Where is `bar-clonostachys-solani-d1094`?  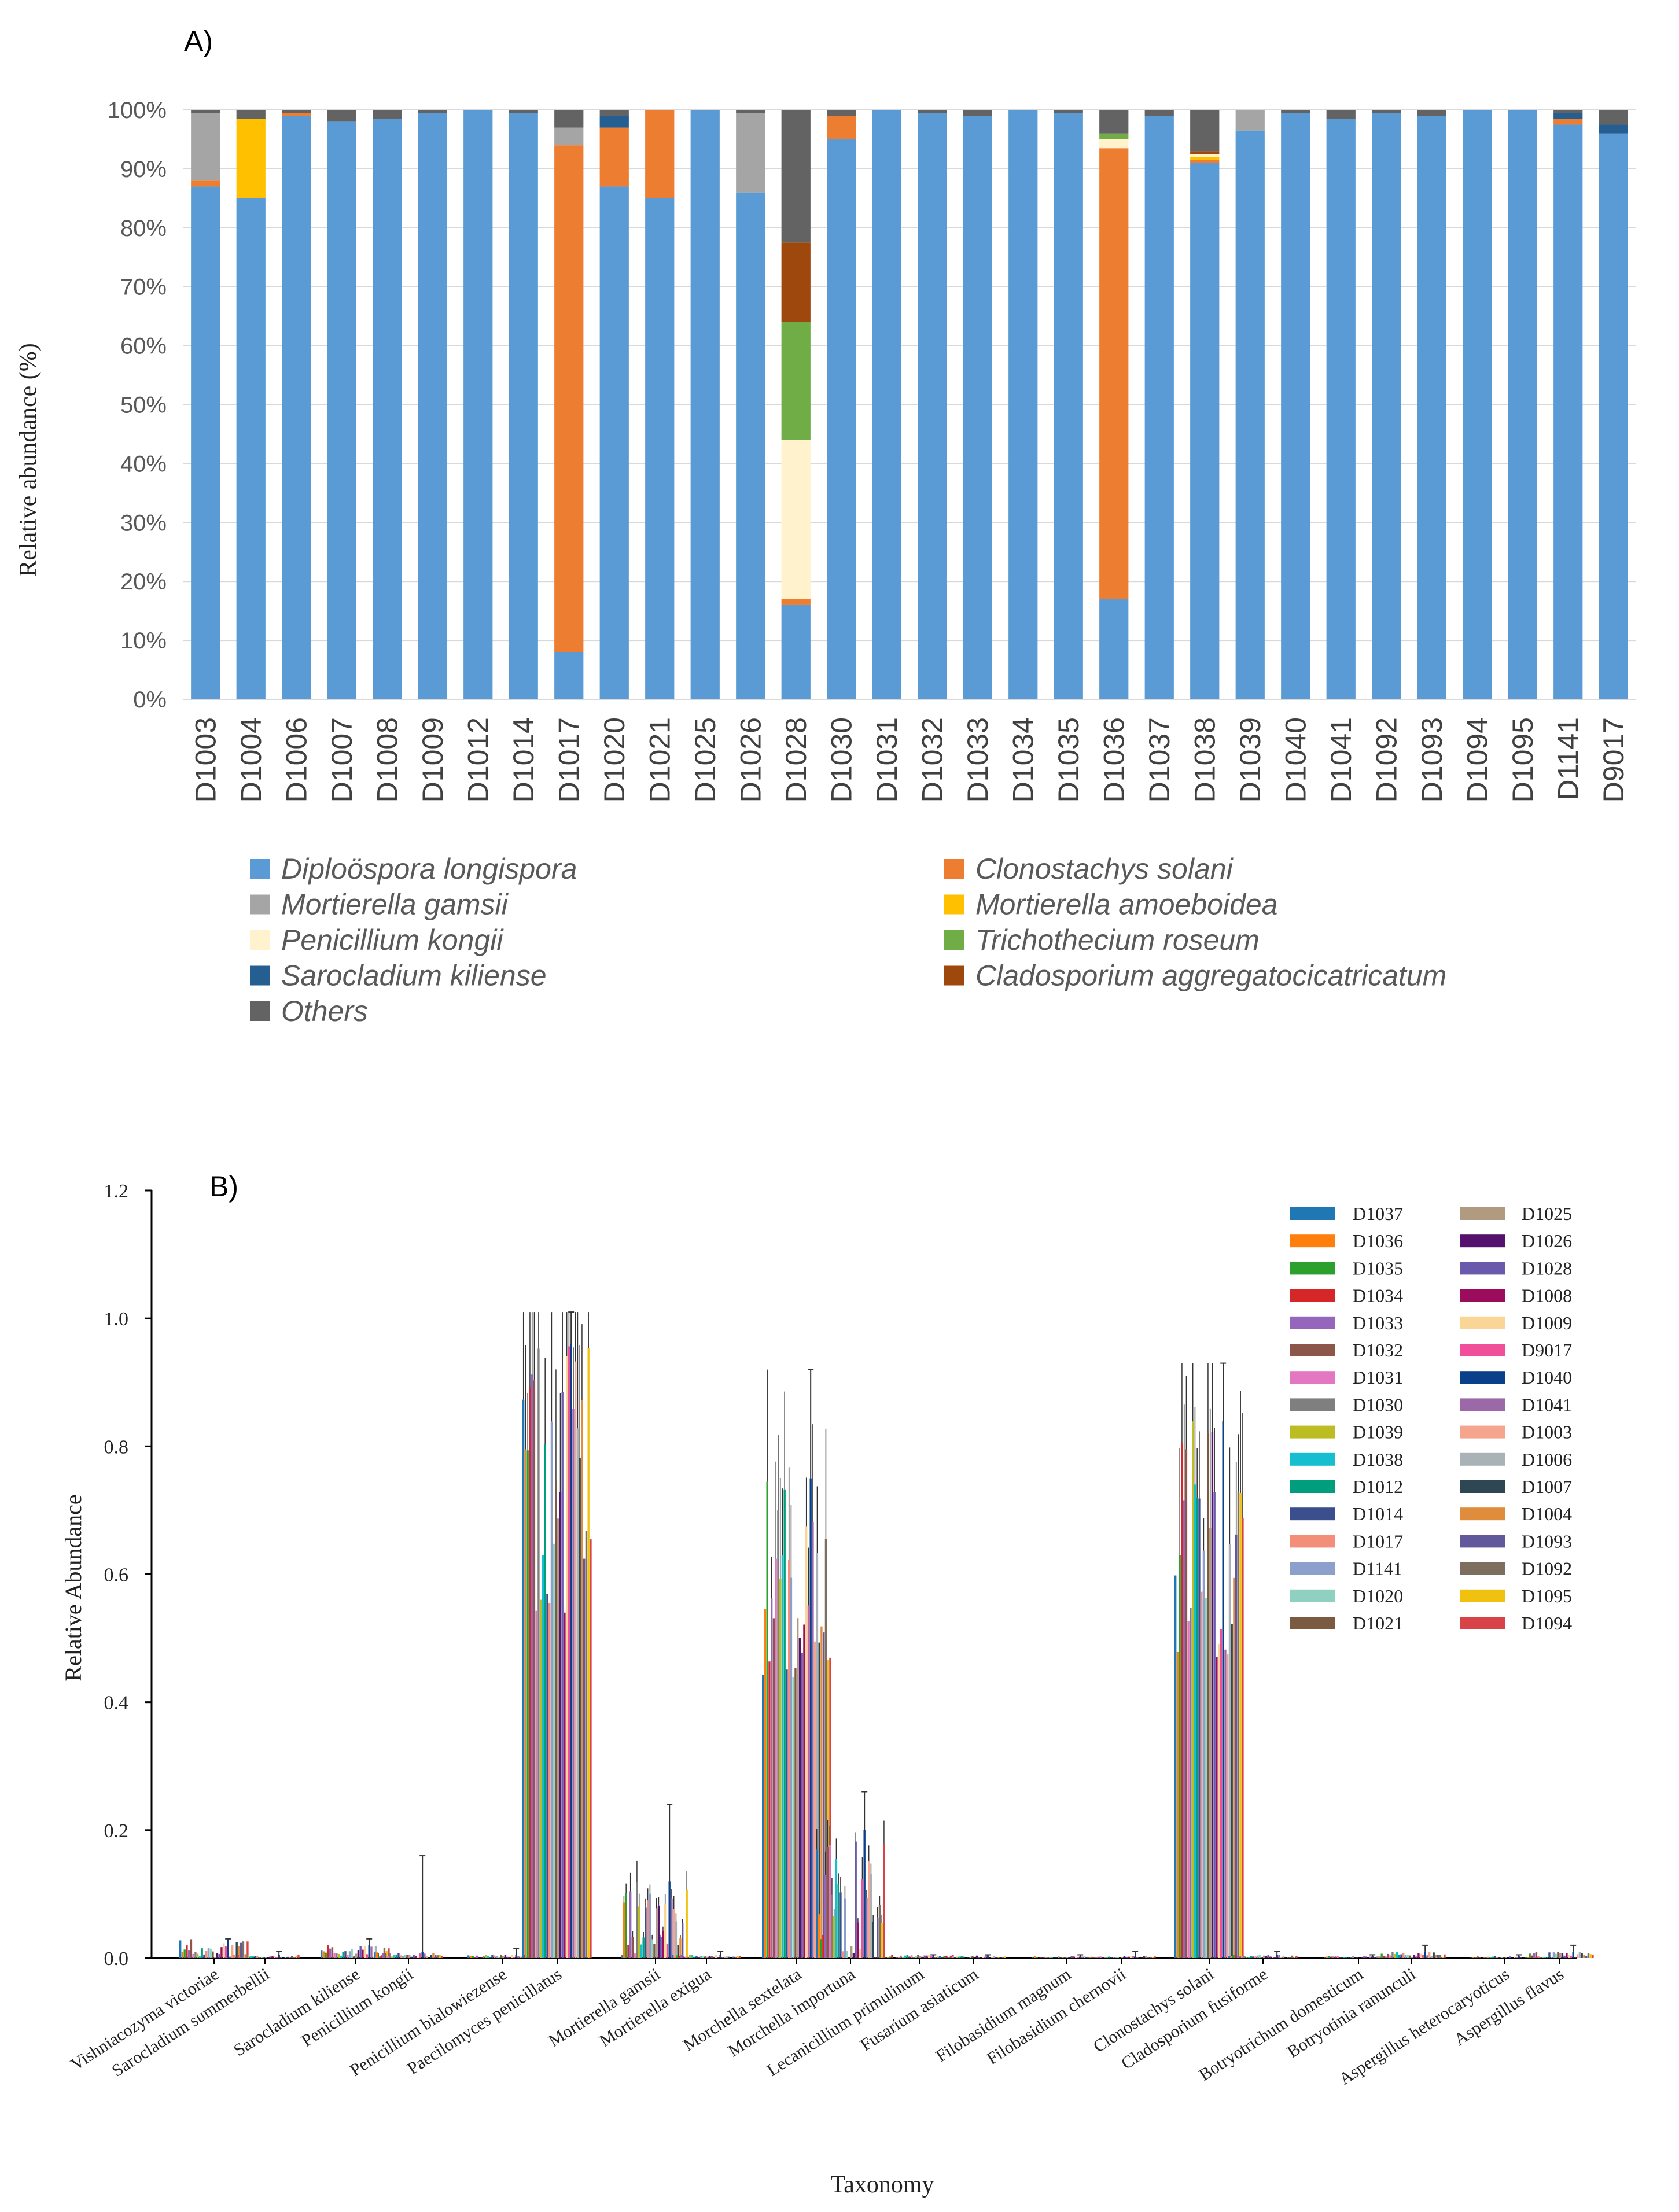
bar-clonostachys-solani-d1094 is located at coordinates (1243, 1738).